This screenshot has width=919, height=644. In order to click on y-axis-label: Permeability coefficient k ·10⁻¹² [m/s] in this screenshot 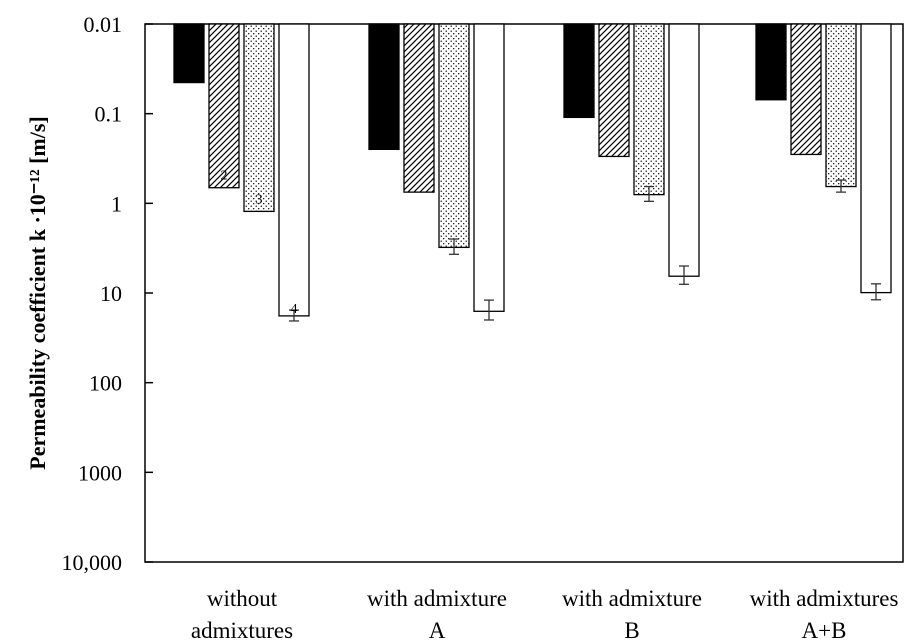, I will do `click(37, 292)`.